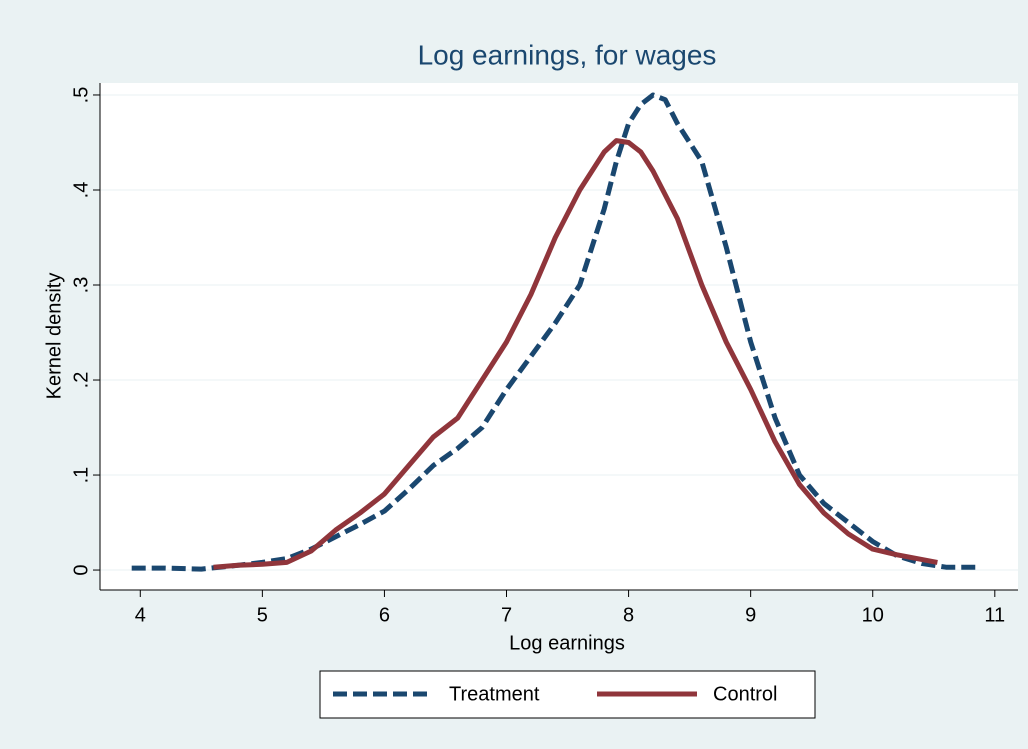 This screenshot has height=749, width=1028. I want to click on x-tick-label: 6, so click(384, 615).